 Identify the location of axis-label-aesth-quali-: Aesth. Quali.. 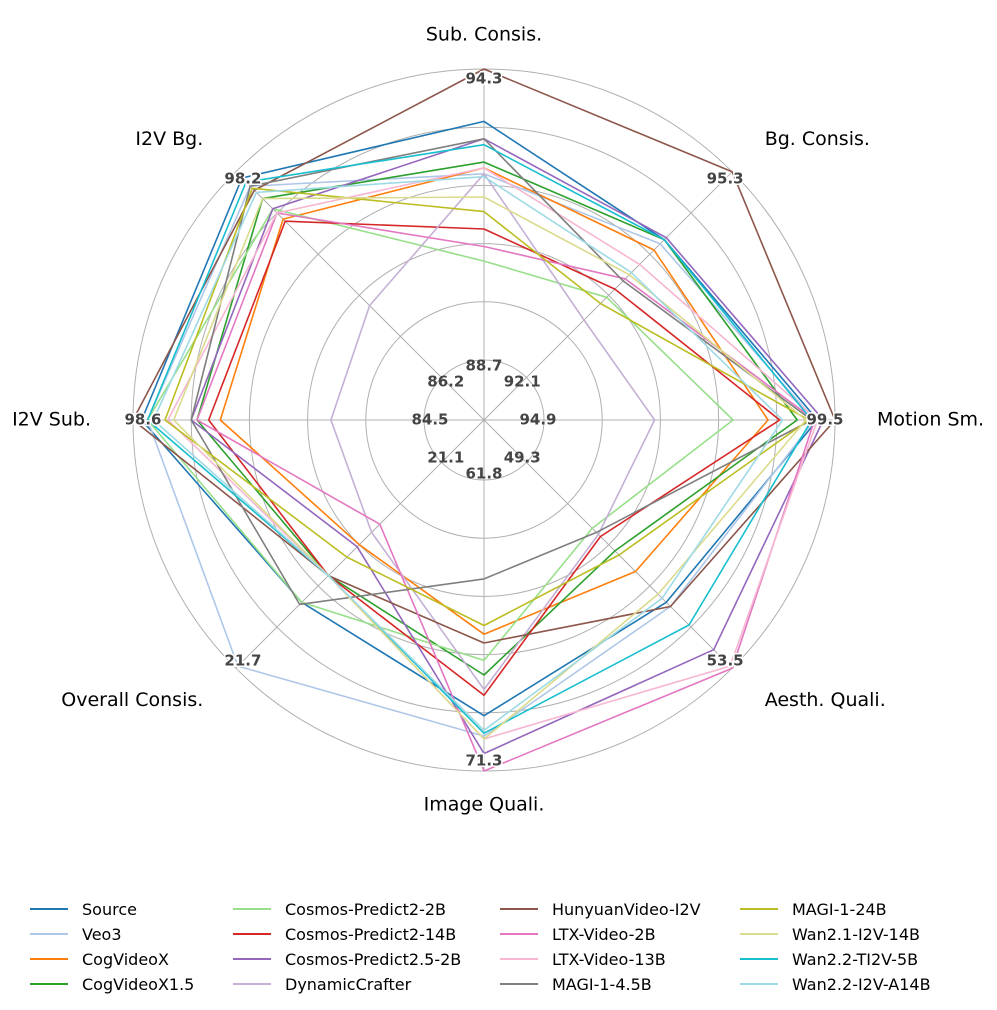
(825, 700).